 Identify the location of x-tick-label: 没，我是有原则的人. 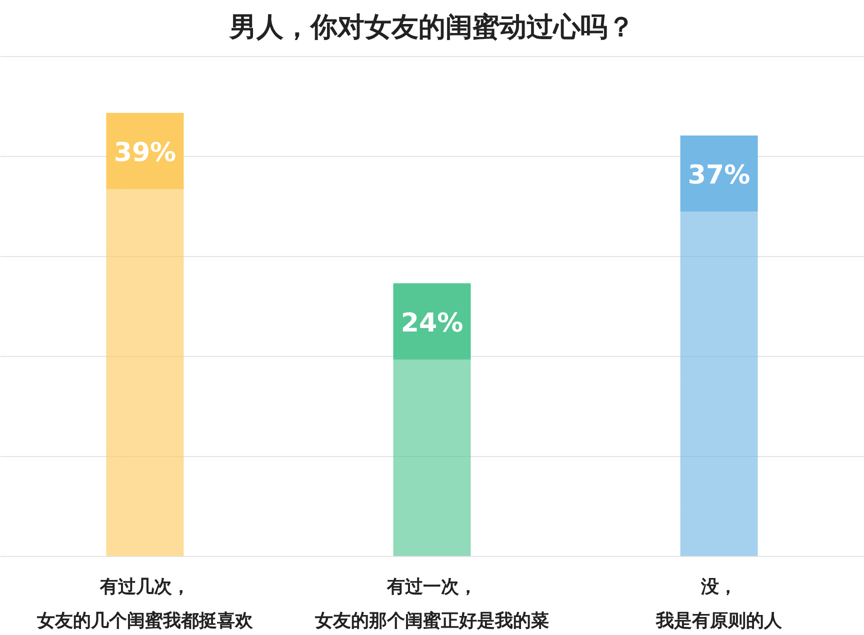
(719, 604).